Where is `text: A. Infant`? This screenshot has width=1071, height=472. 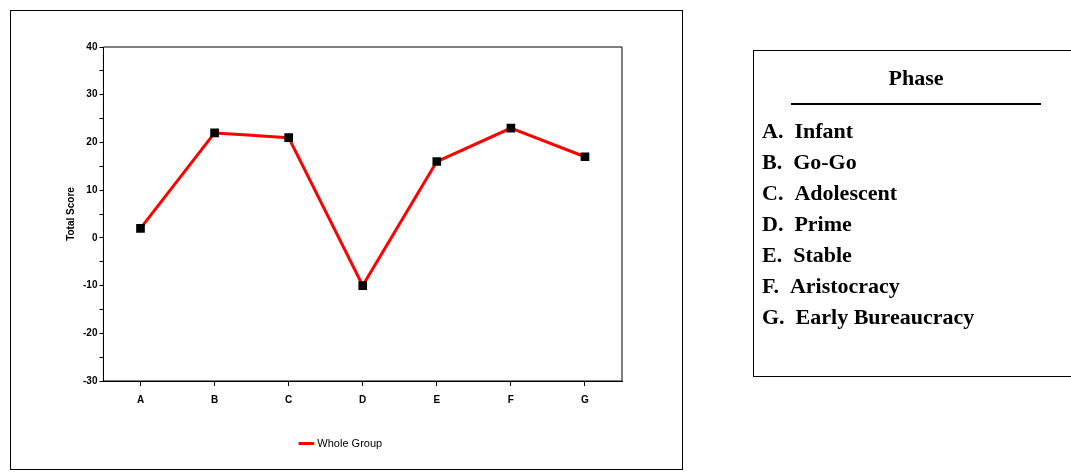
text: A. Infant is located at coordinates (808, 131).